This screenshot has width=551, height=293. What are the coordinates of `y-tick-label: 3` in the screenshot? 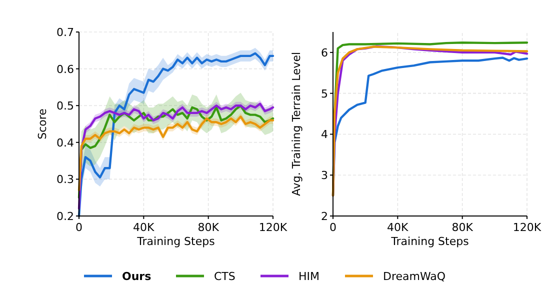 It's located at (324, 175).